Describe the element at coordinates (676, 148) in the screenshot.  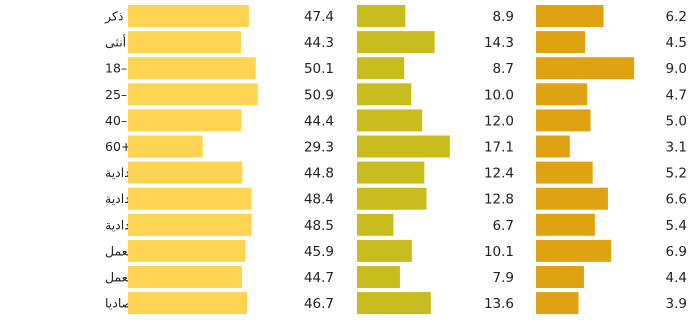
I see `data-label: 3.1` at that location.